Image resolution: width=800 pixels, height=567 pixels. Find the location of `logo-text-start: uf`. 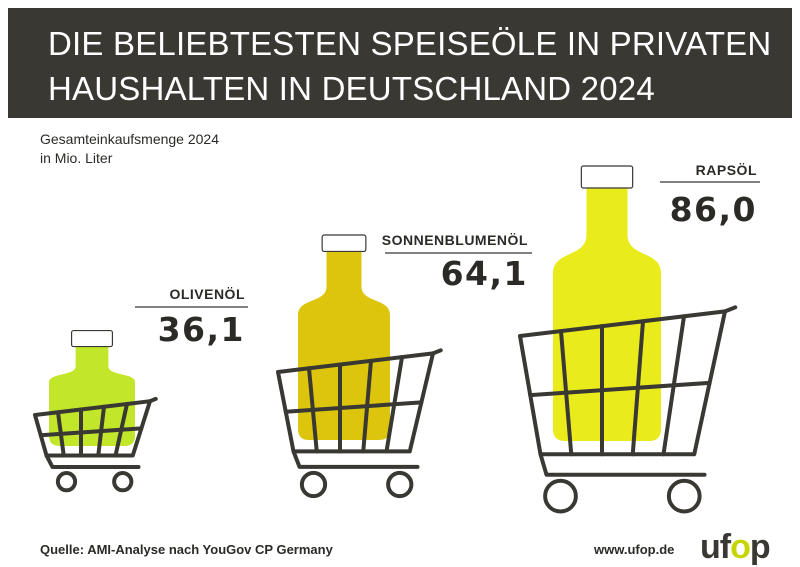

logo-text-start: uf is located at coordinates (715, 547).